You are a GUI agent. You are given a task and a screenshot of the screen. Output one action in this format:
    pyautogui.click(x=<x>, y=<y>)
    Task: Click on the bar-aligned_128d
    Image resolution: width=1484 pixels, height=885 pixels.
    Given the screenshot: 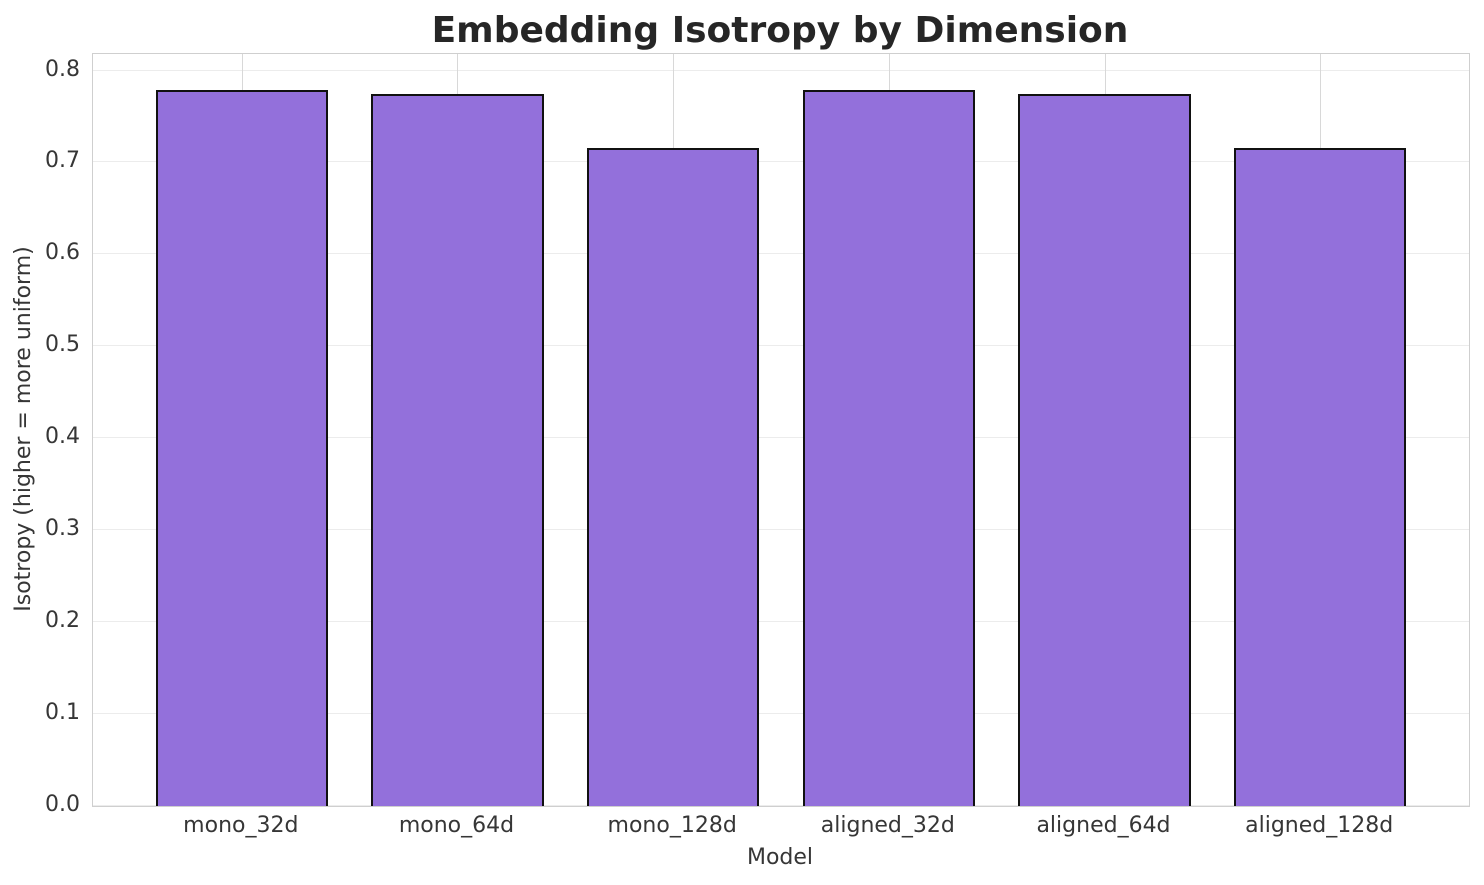 What is the action you would take?
    pyautogui.click(x=1320, y=476)
    